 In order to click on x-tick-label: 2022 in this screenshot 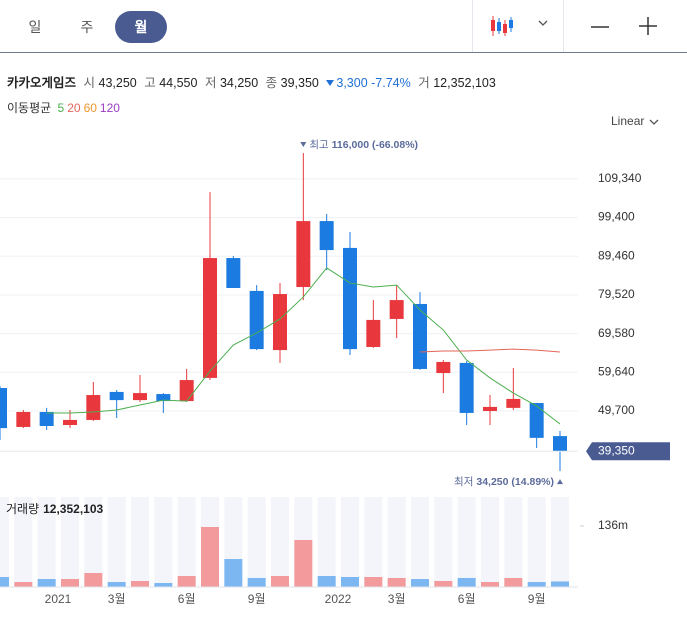, I will do `click(338, 599)`.